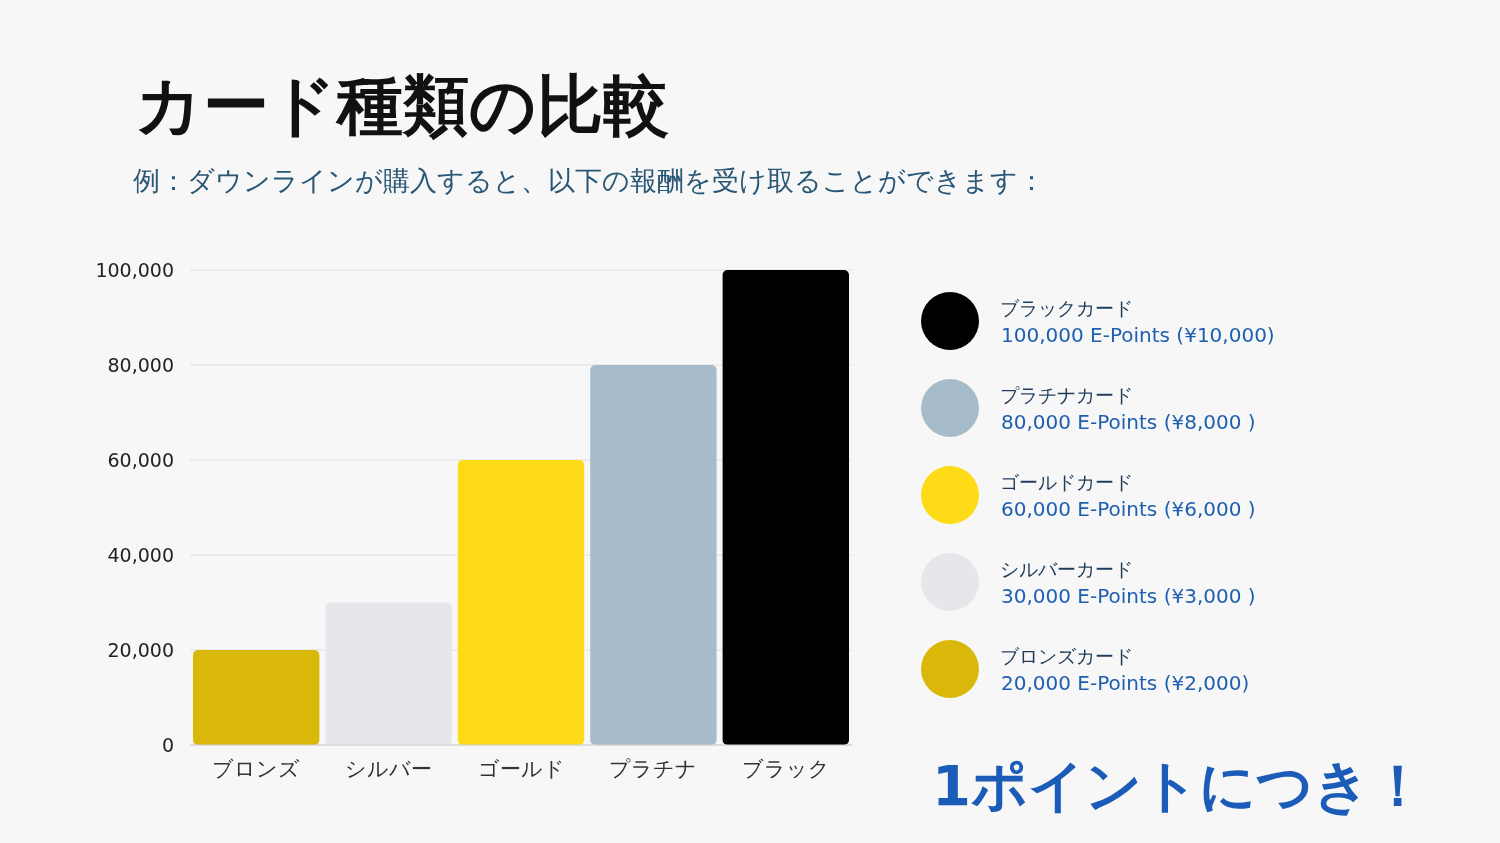 This screenshot has height=843, width=1500. What do you see at coordinates (1128, 596) in the screenshot?
I see `text: 30,000 E-Points (¥3,000 )` at bounding box center [1128, 596].